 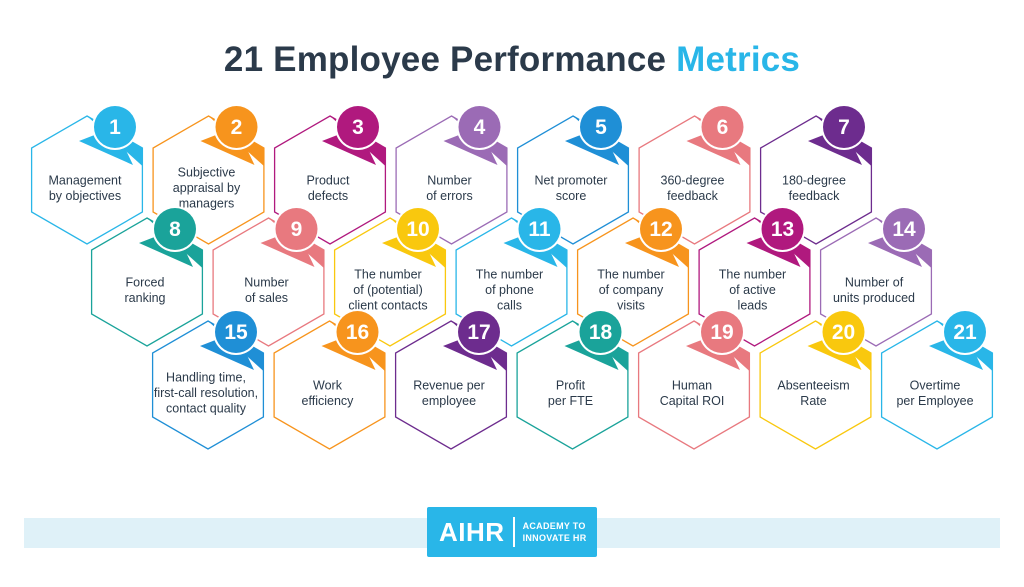 What do you see at coordinates (693, 188) in the screenshot?
I see `metric-label: 360-degree feedback` at bounding box center [693, 188].